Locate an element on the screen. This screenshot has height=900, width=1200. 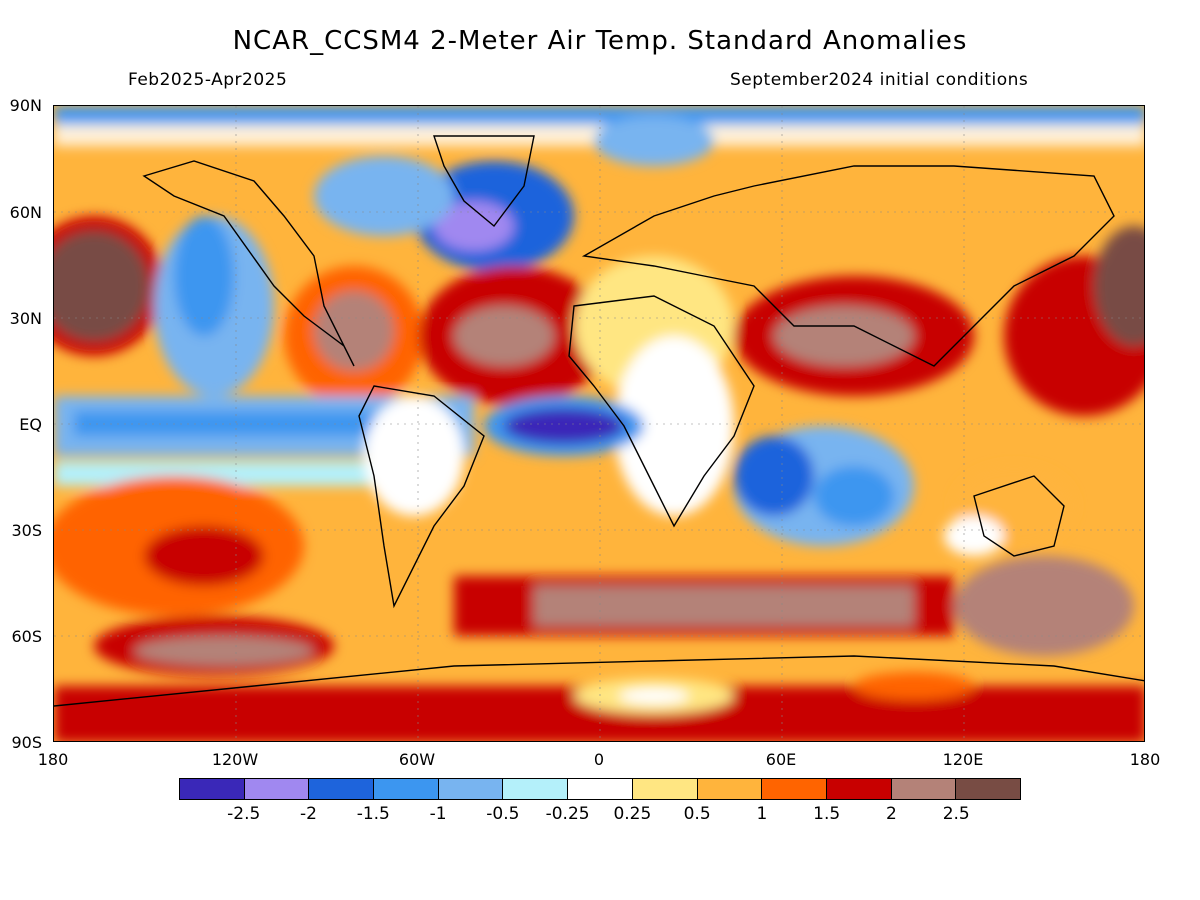
legend-label: 2.5 is located at coordinates (956, 814).